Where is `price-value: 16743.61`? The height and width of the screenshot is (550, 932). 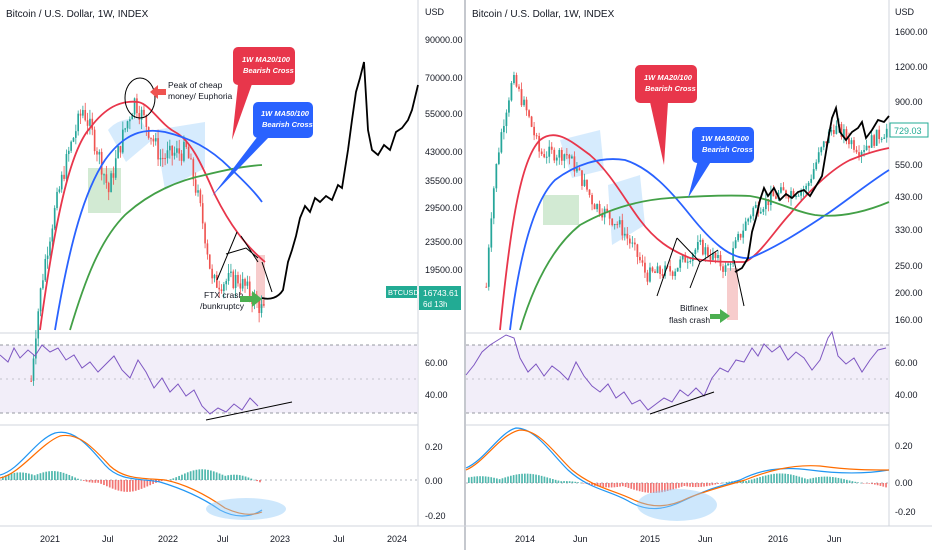
price-value: 16743.61 is located at coordinates (441, 293).